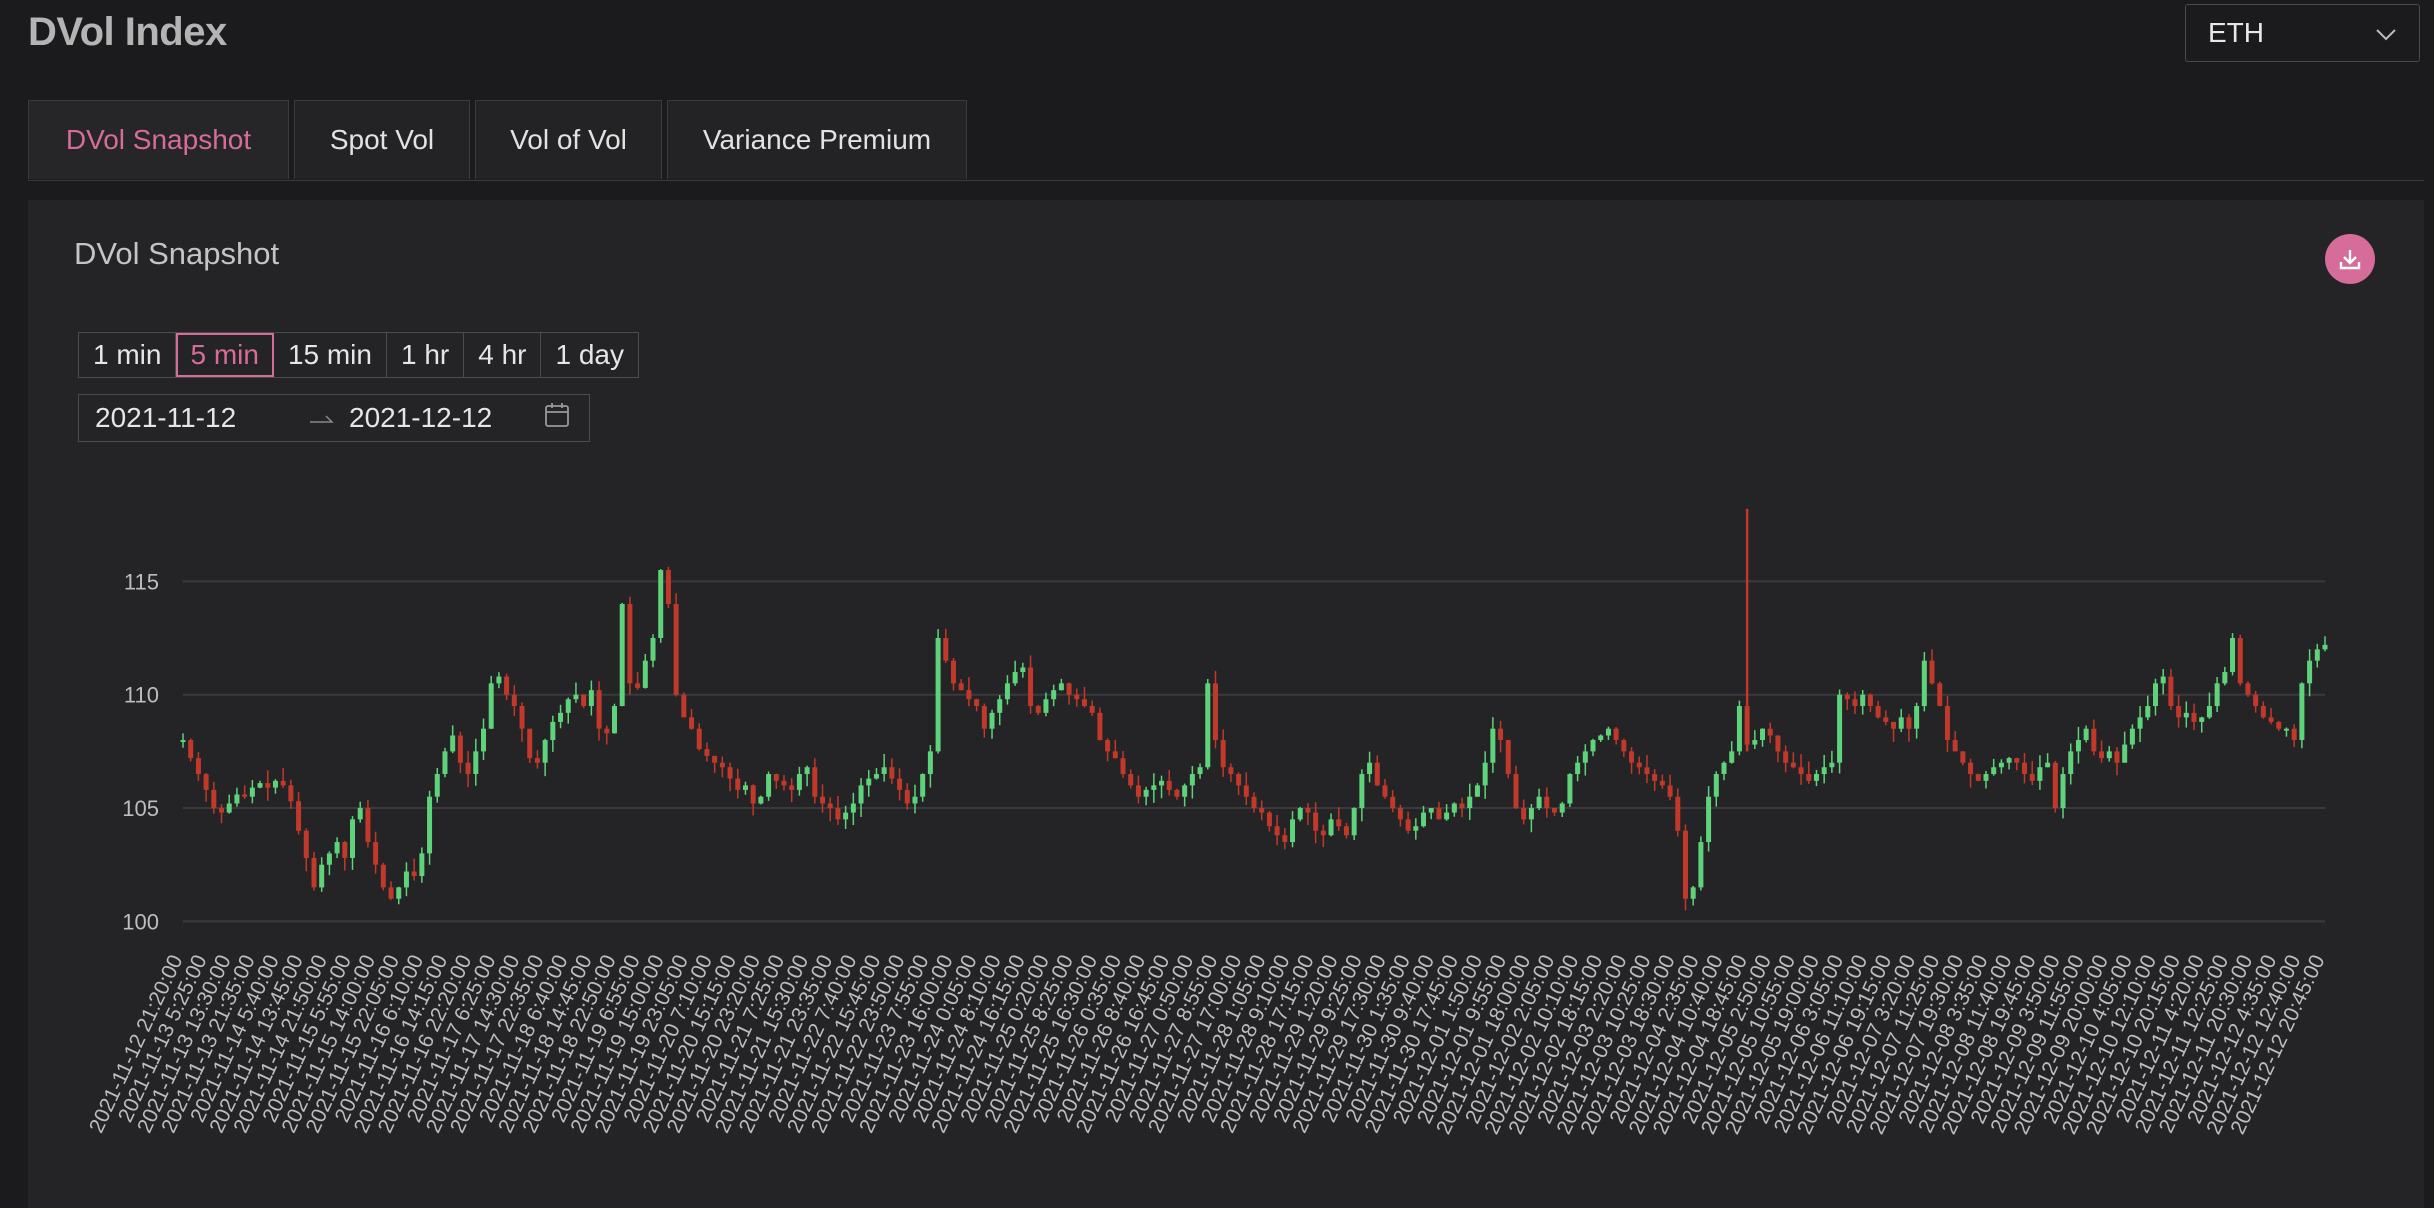  Describe the element at coordinates (382, 139) in the screenshot. I see `tab-spot-vol: Spot Vol` at that location.